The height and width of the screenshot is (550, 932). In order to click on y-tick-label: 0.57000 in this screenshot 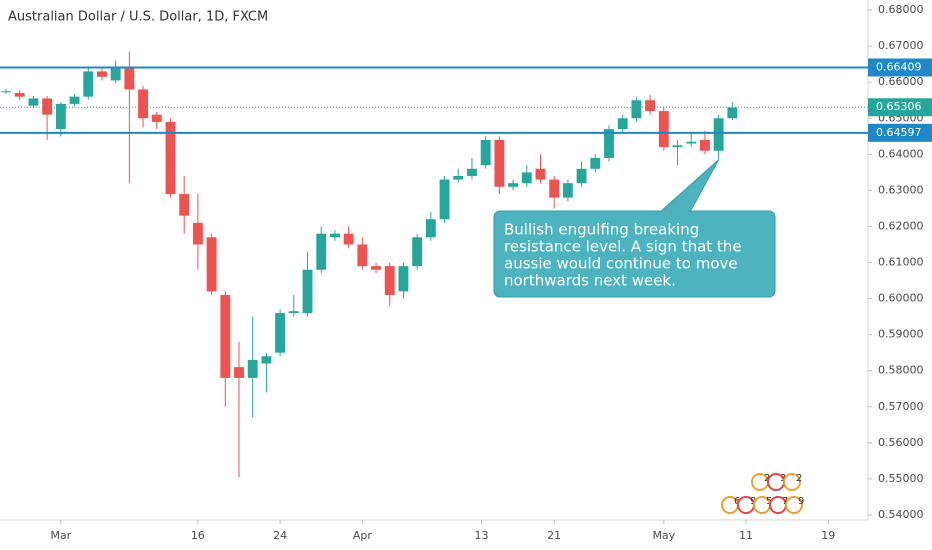, I will do `click(901, 406)`.